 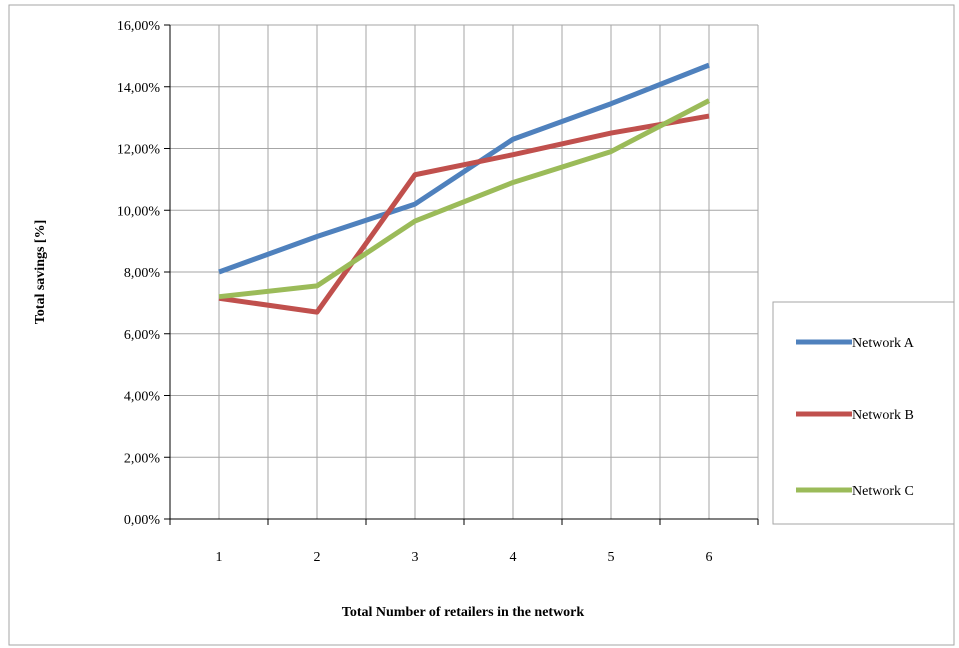 I want to click on x-tick-label: 1, so click(x=219, y=557).